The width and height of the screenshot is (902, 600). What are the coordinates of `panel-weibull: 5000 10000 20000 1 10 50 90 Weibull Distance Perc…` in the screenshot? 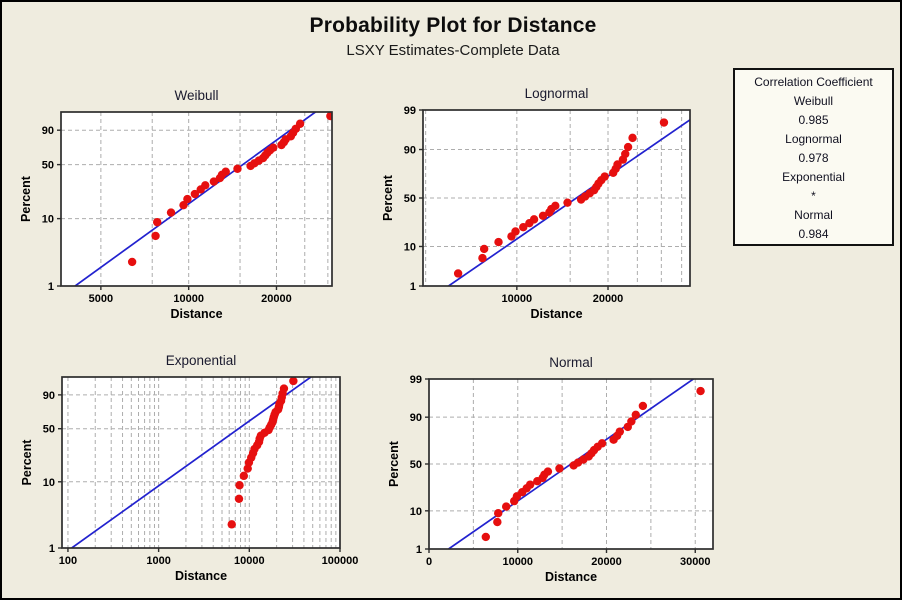 It's located at (176, 204).